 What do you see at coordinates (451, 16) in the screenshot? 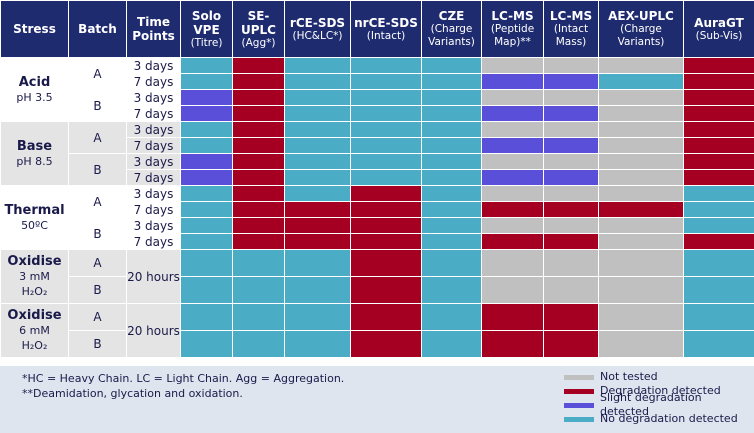
I see `header-main: CZE` at bounding box center [451, 16].